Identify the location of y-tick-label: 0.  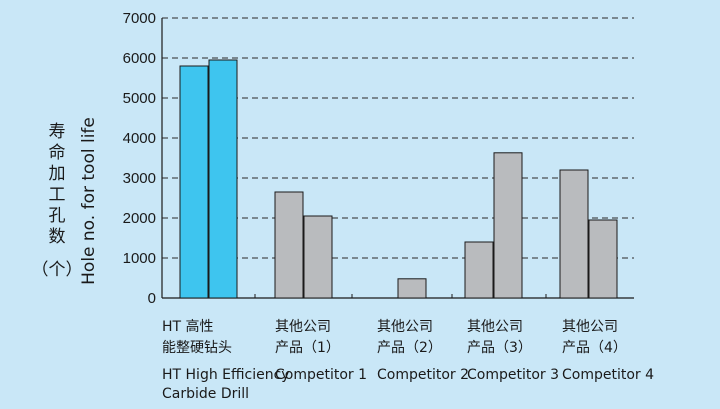
(152, 298).